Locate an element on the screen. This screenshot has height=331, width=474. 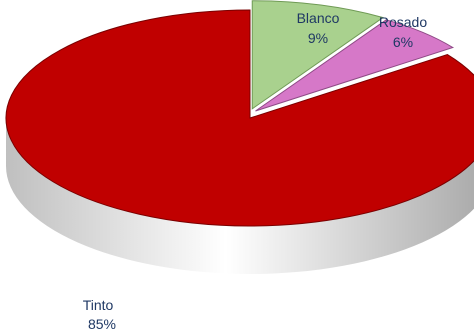
slice-rosado is located at coordinates (355, 65).